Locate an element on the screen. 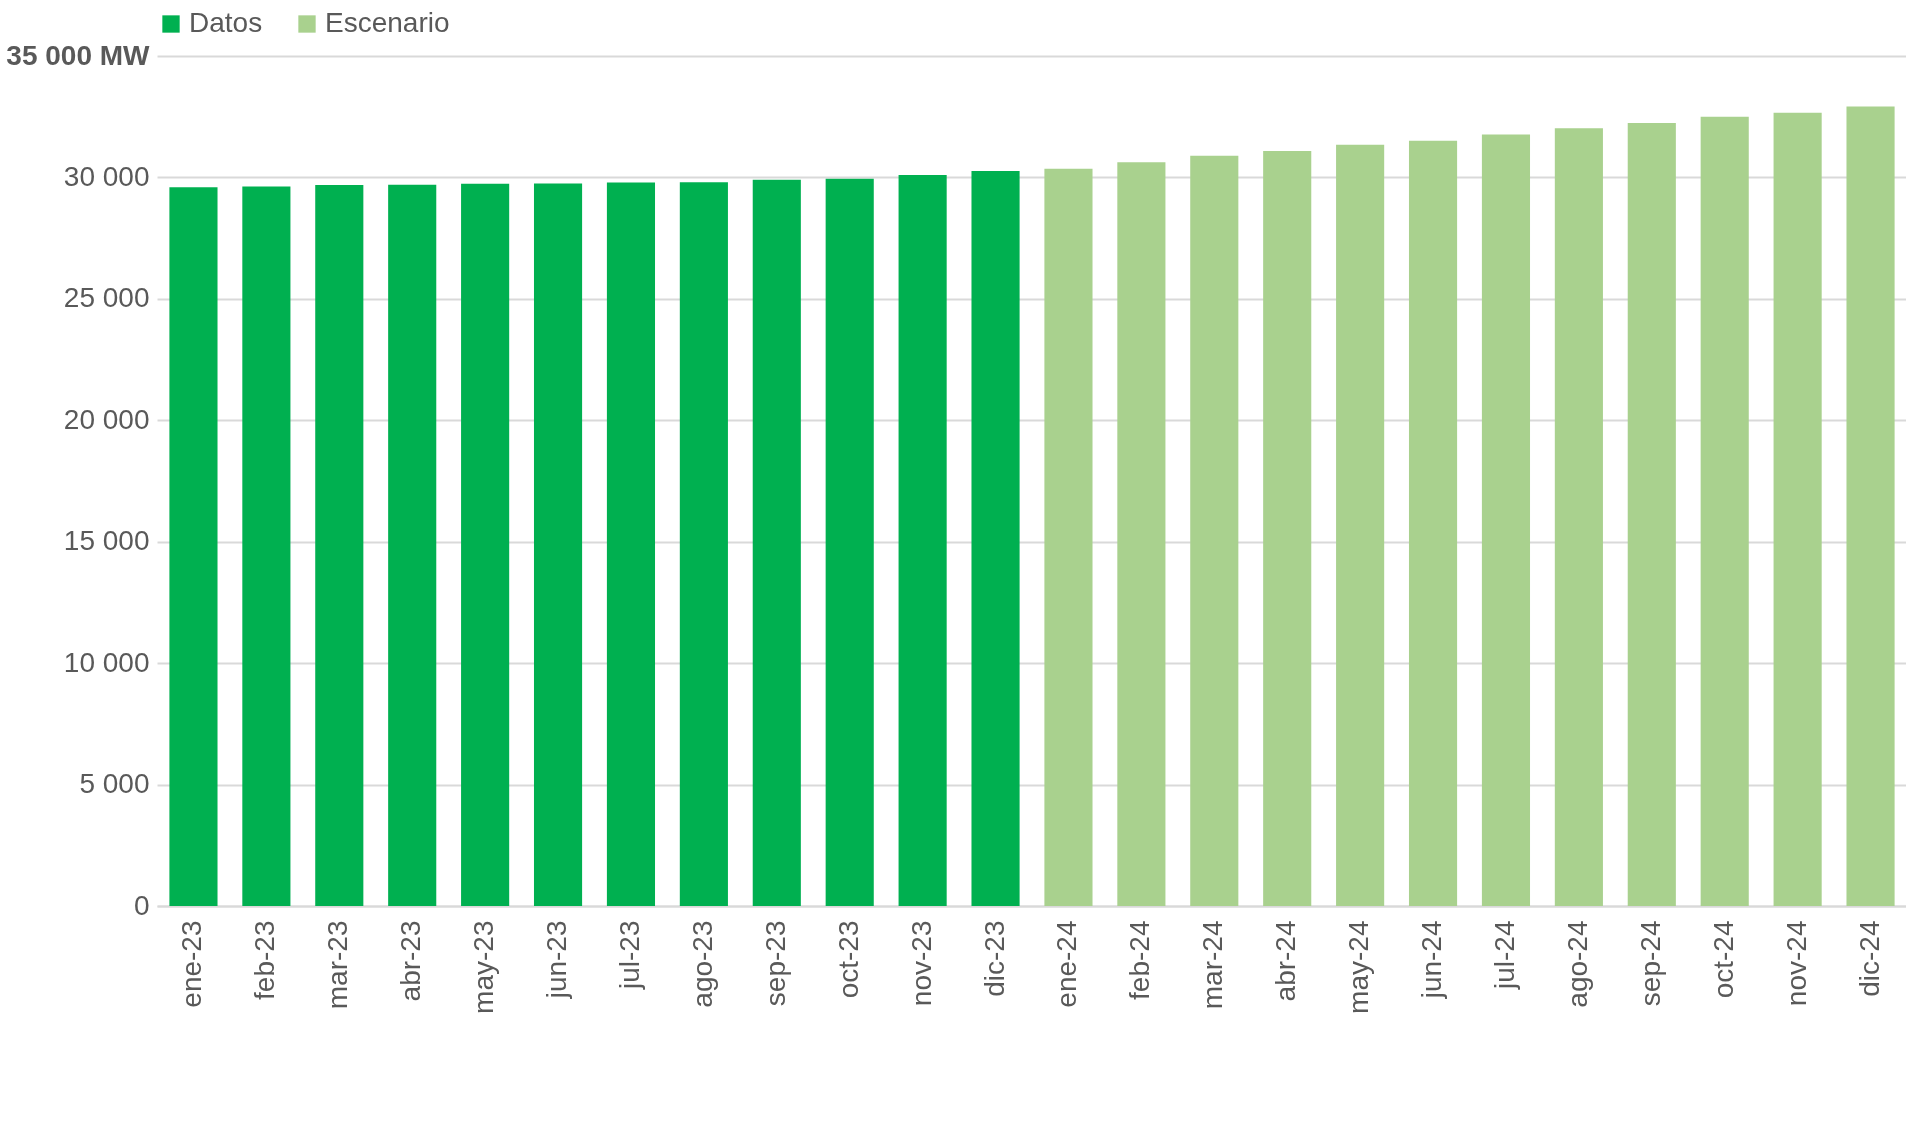 The width and height of the screenshot is (1906, 1134). y-tick-label: 0 is located at coordinates (141, 905).